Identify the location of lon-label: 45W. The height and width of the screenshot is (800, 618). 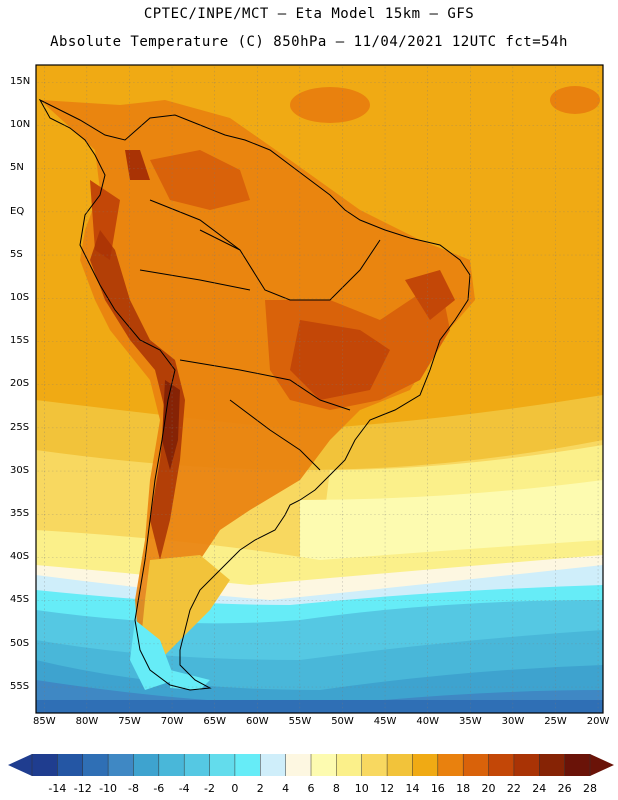
(385, 721).